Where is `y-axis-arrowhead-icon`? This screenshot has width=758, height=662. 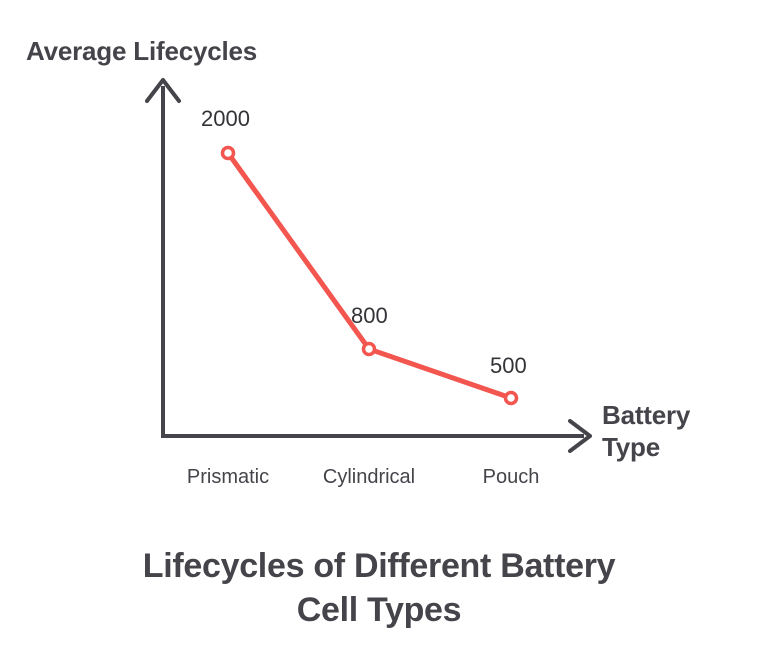
y-axis-arrowhead-icon is located at coordinates (163, 90).